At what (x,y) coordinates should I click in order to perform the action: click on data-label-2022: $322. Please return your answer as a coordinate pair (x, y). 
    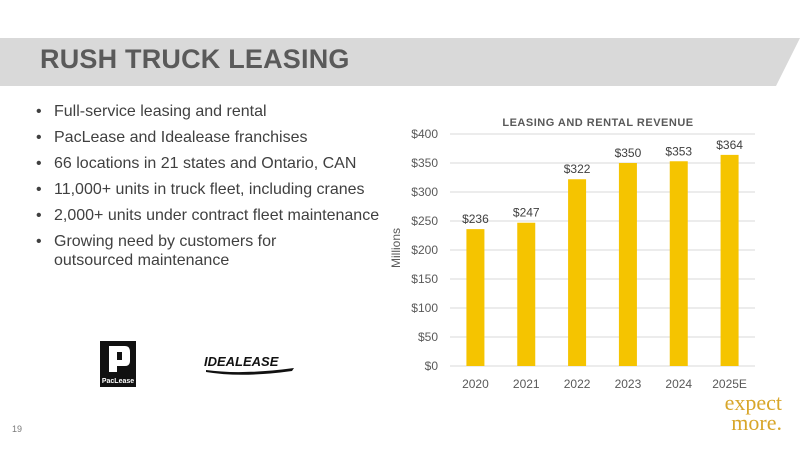
    Looking at the image, I should click on (577, 169).